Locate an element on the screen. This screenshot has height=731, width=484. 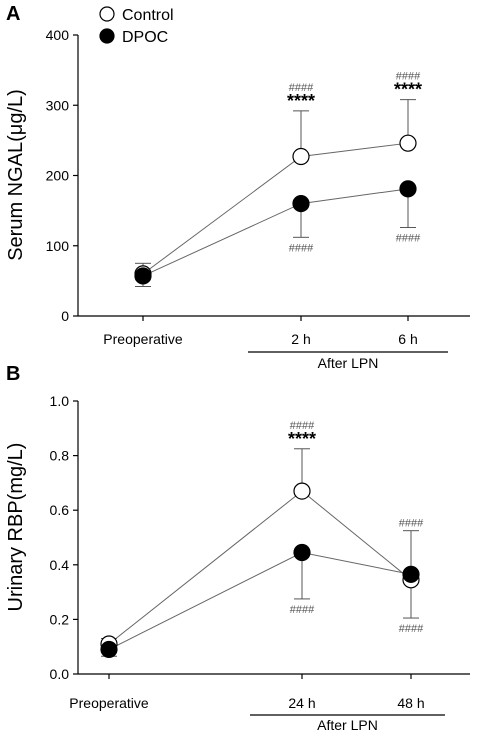
legend: Control DPOC is located at coordinates (136, 26).